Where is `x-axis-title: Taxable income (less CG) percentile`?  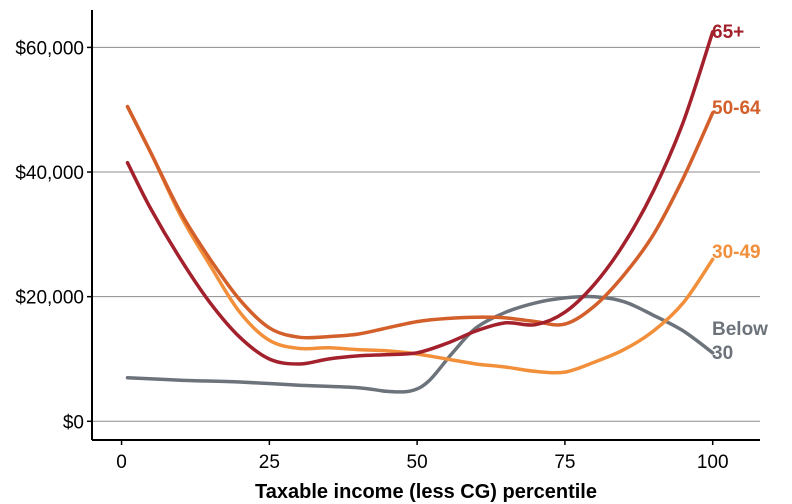
x-axis-title: Taxable income (less CG) percentile is located at coordinates (426, 492).